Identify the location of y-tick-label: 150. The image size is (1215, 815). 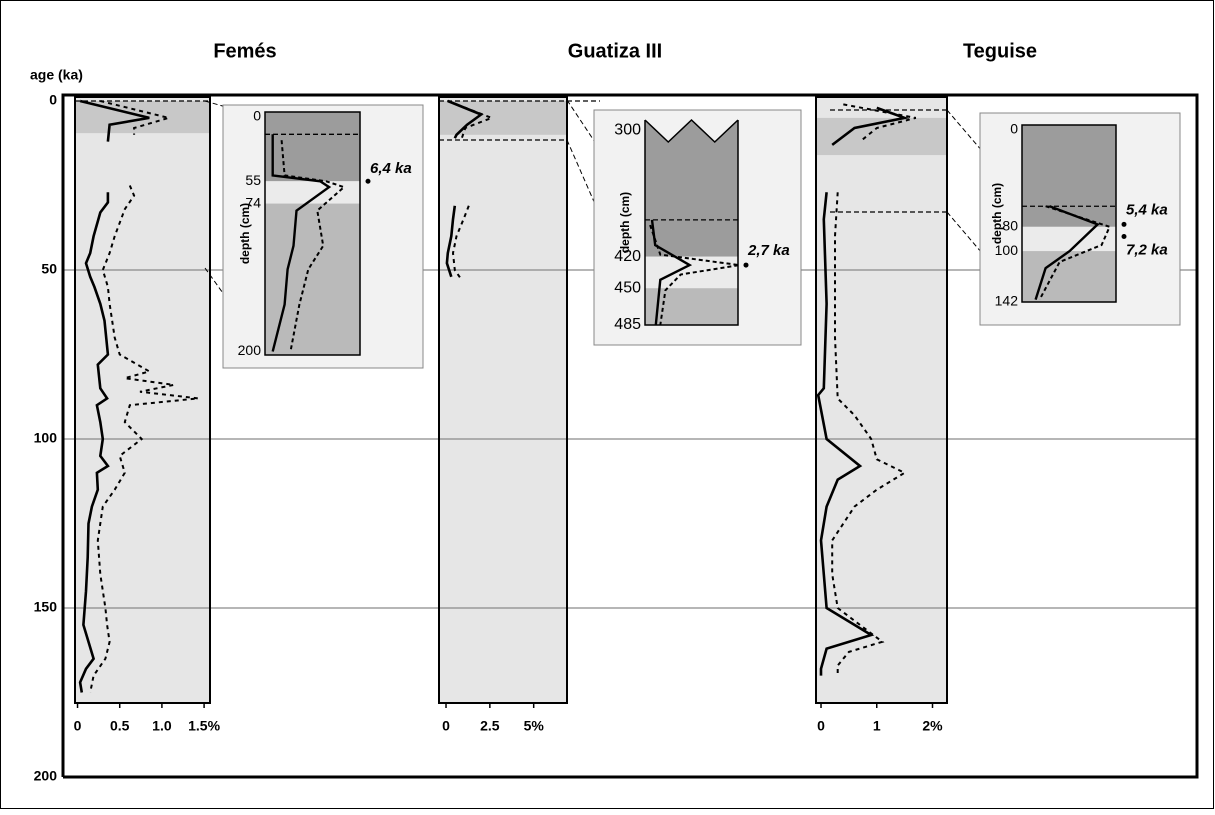
(46, 607).